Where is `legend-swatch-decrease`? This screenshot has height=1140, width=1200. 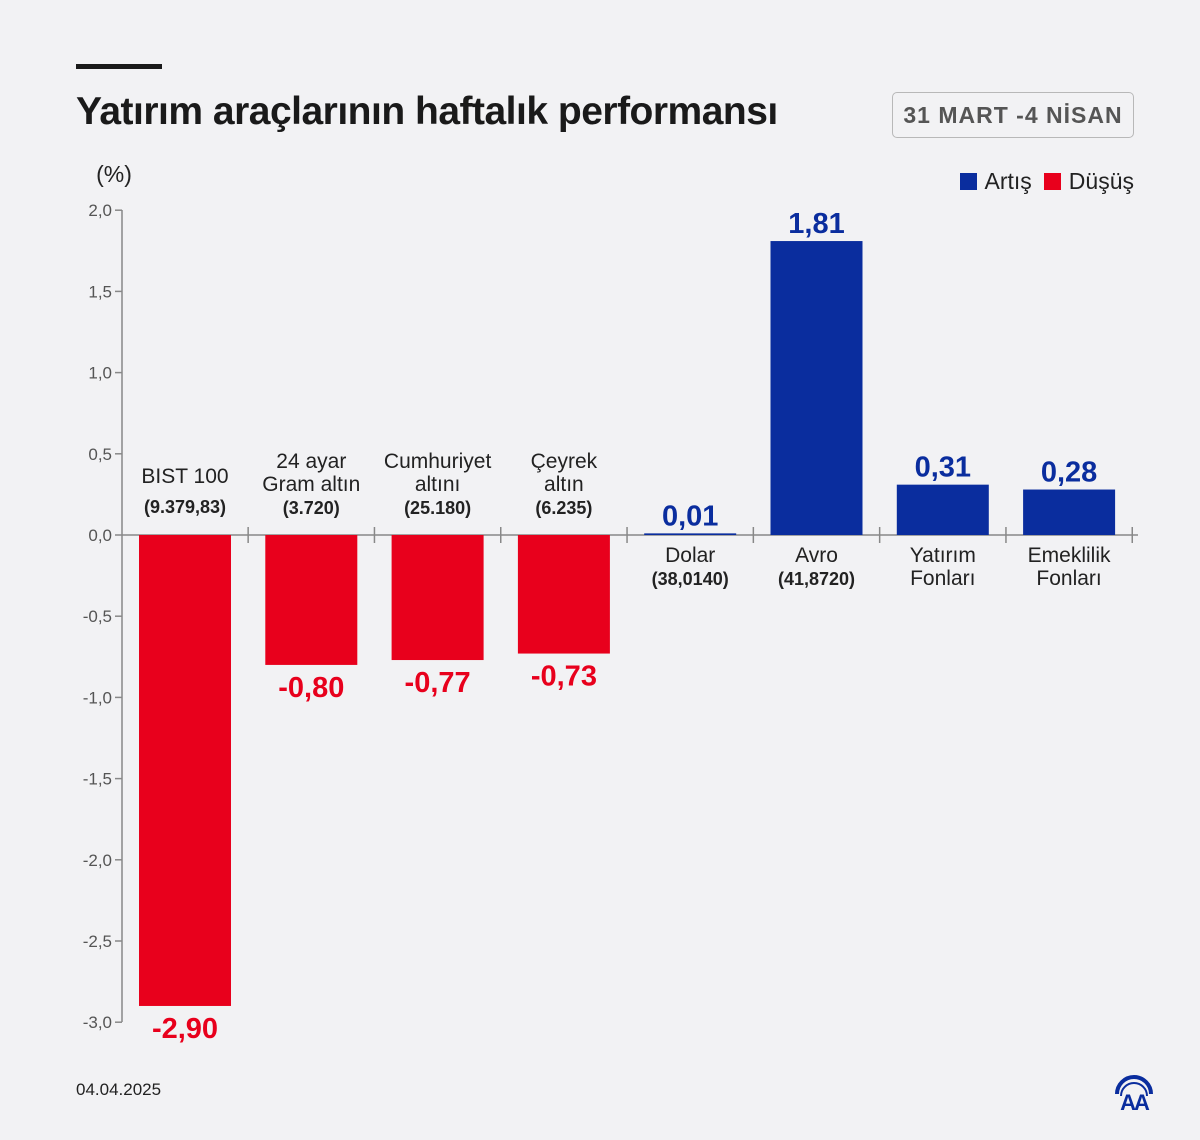
legend-swatch-decrease is located at coordinates (1052, 181).